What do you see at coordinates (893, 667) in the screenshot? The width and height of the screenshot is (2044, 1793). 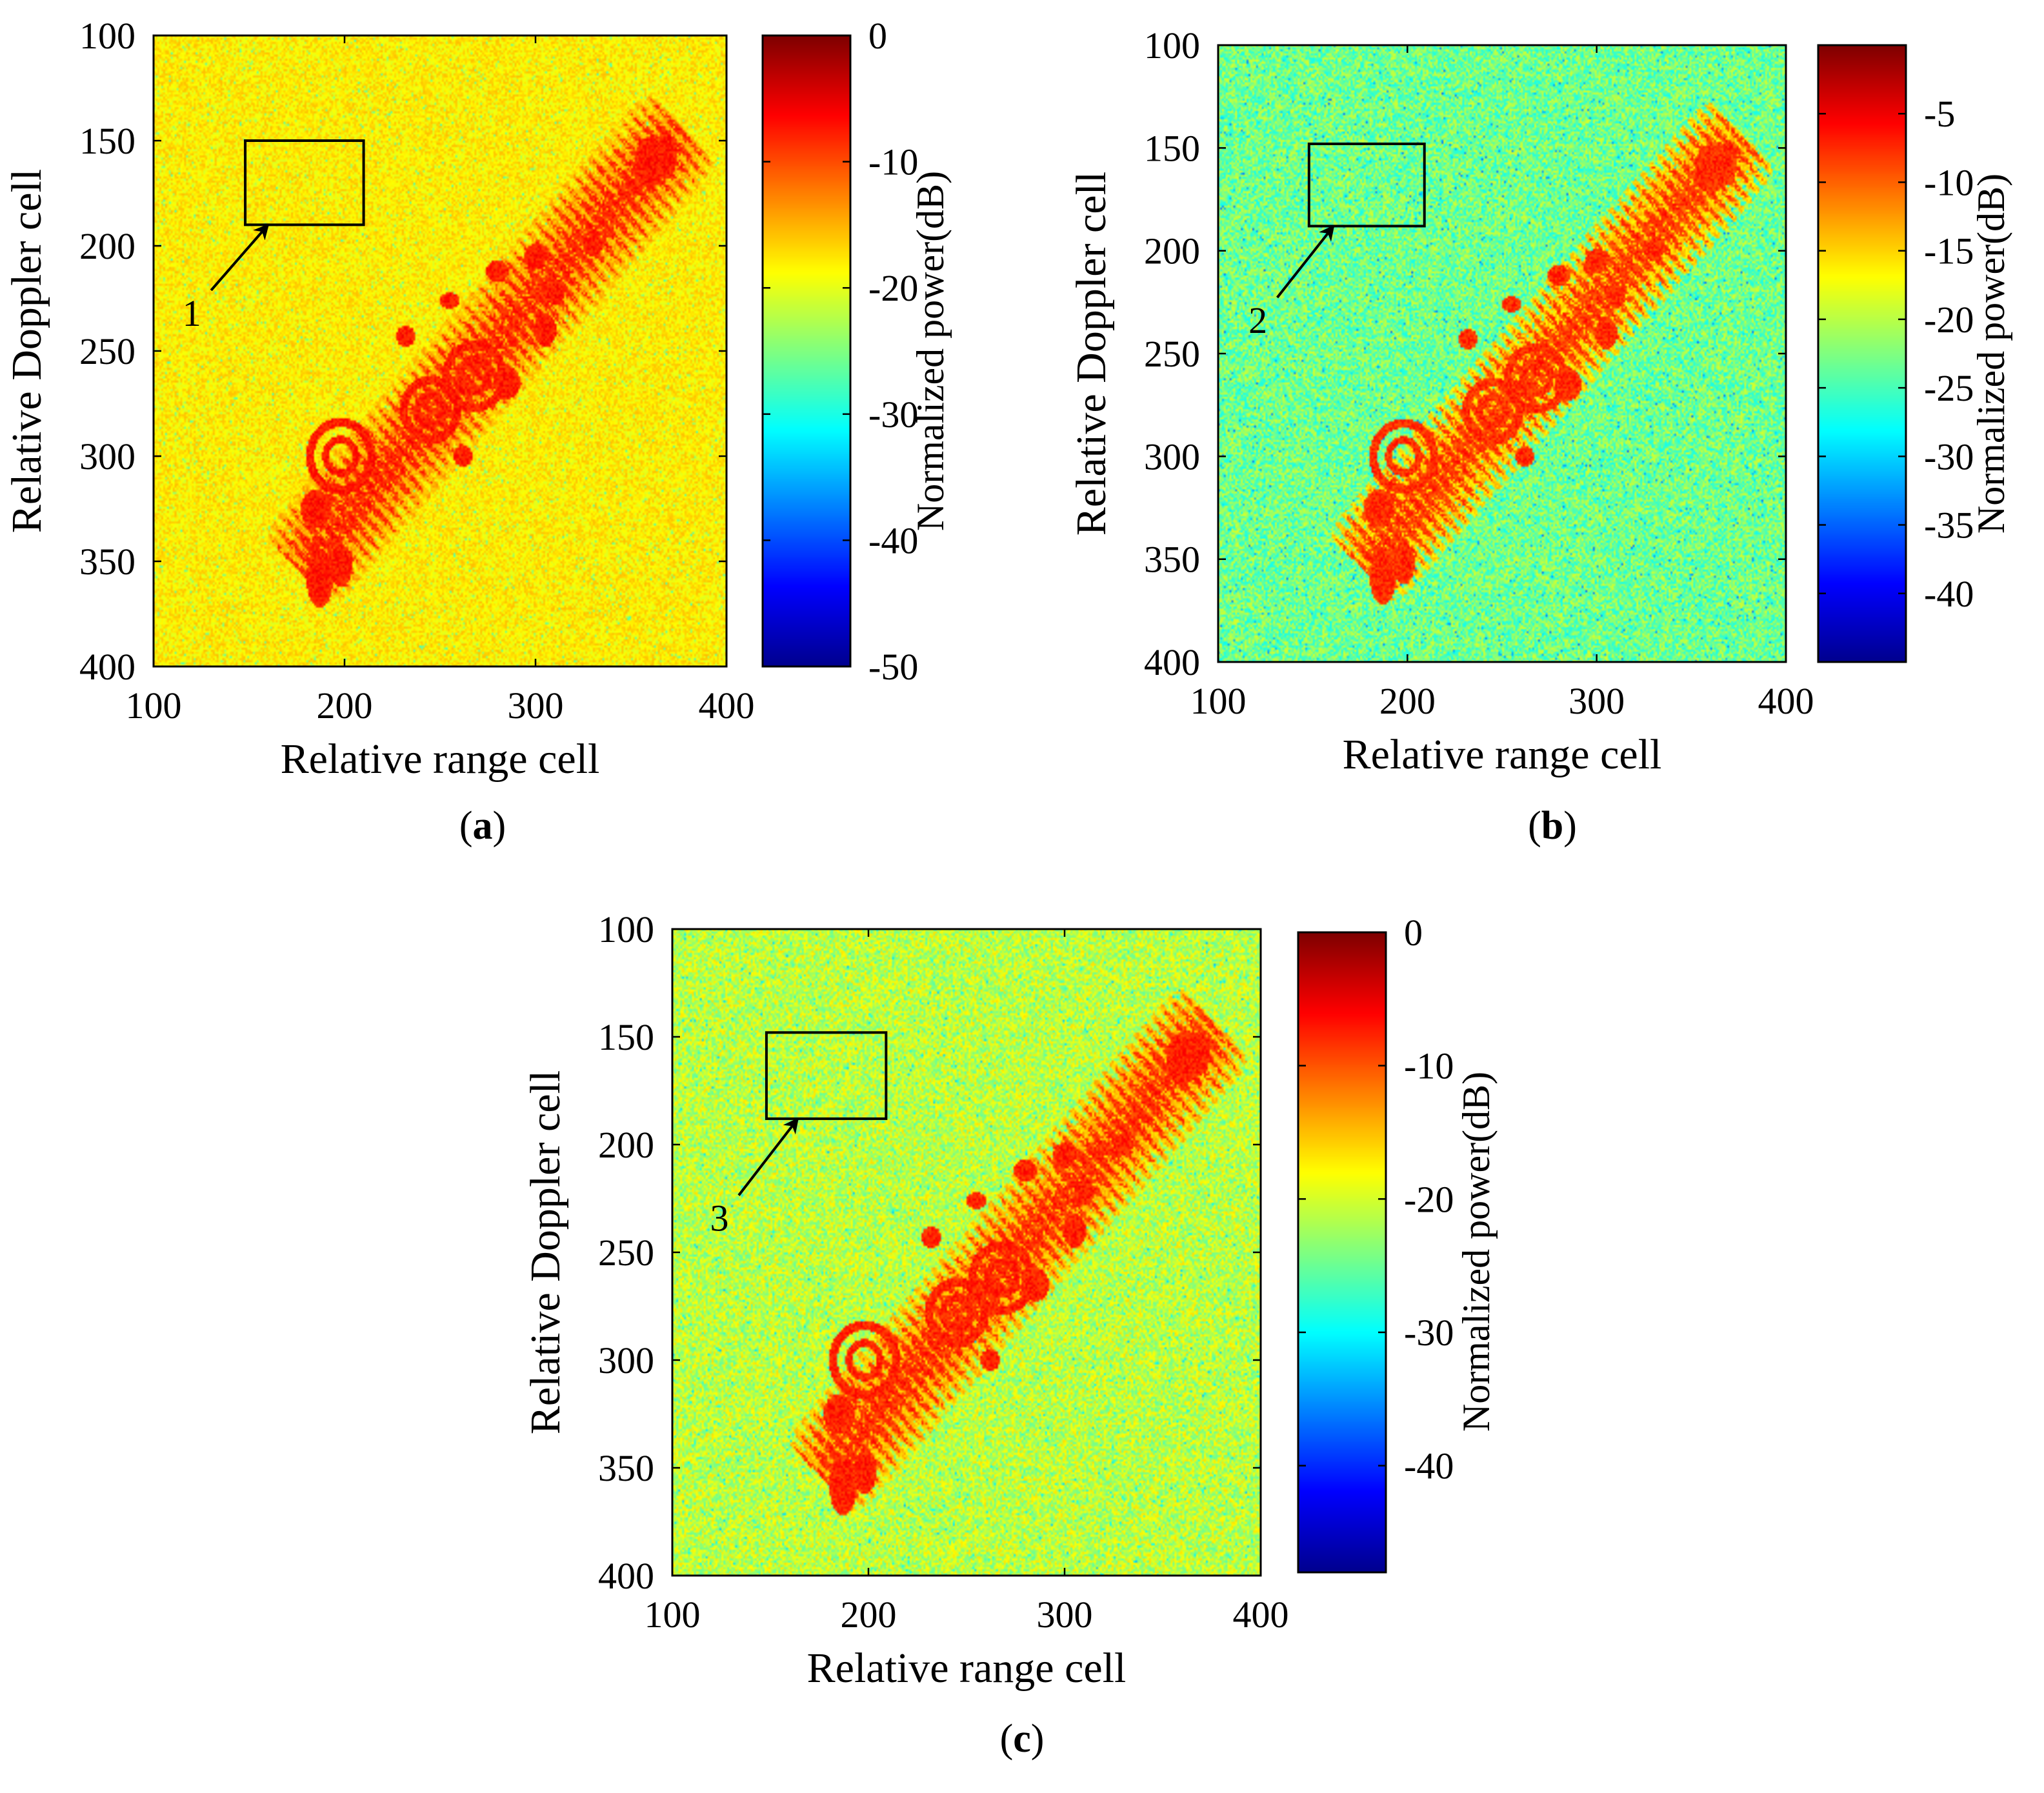 I see `colorbar-tick-label: -50` at bounding box center [893, 667].